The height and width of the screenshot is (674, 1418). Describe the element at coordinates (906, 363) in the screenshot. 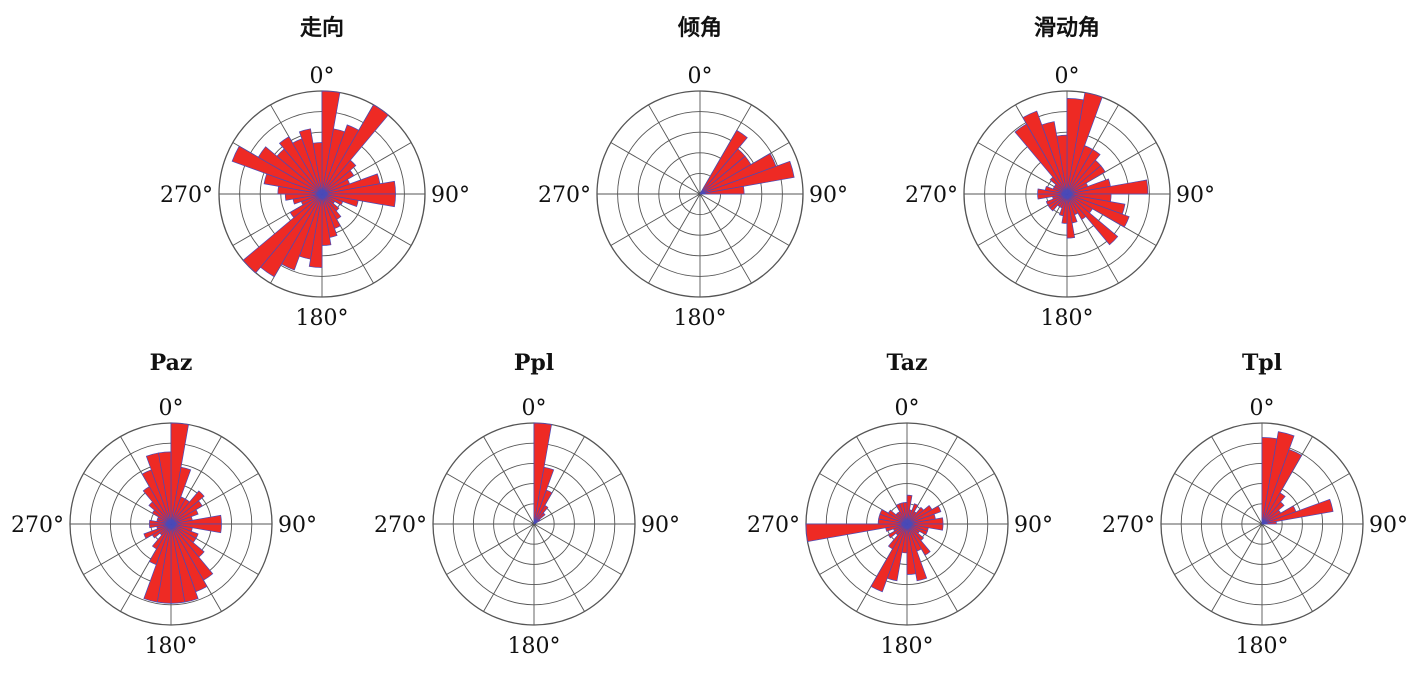

I see `panel-title: Taz` at that location.